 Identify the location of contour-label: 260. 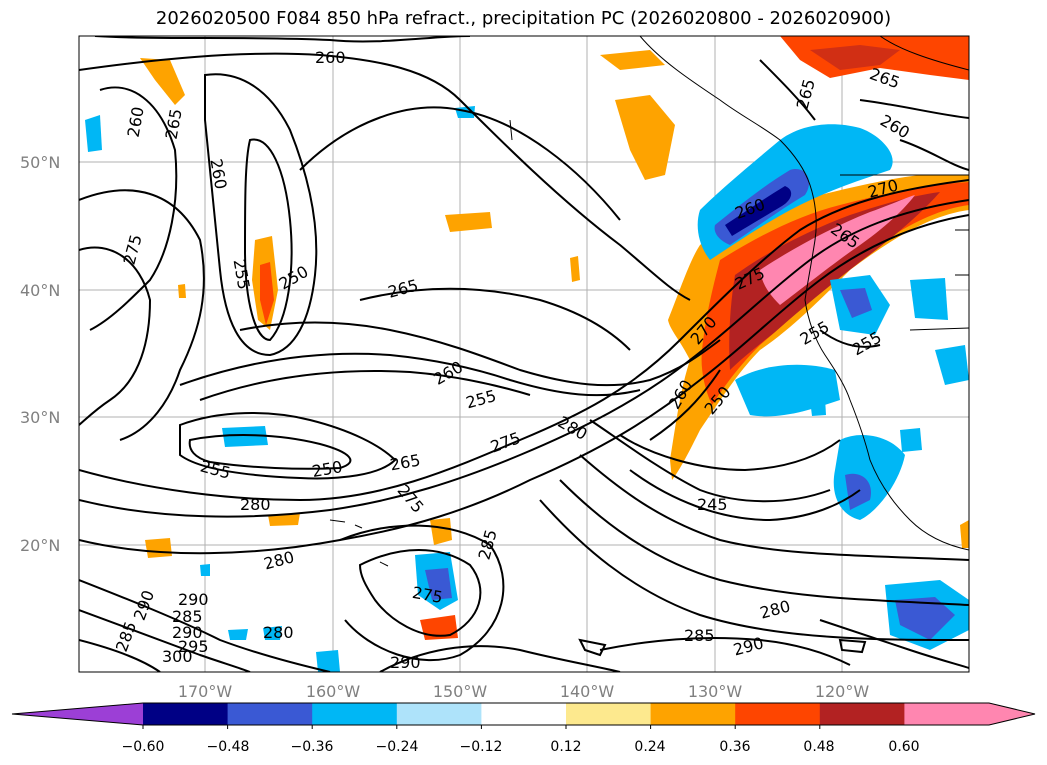
(330, 57).